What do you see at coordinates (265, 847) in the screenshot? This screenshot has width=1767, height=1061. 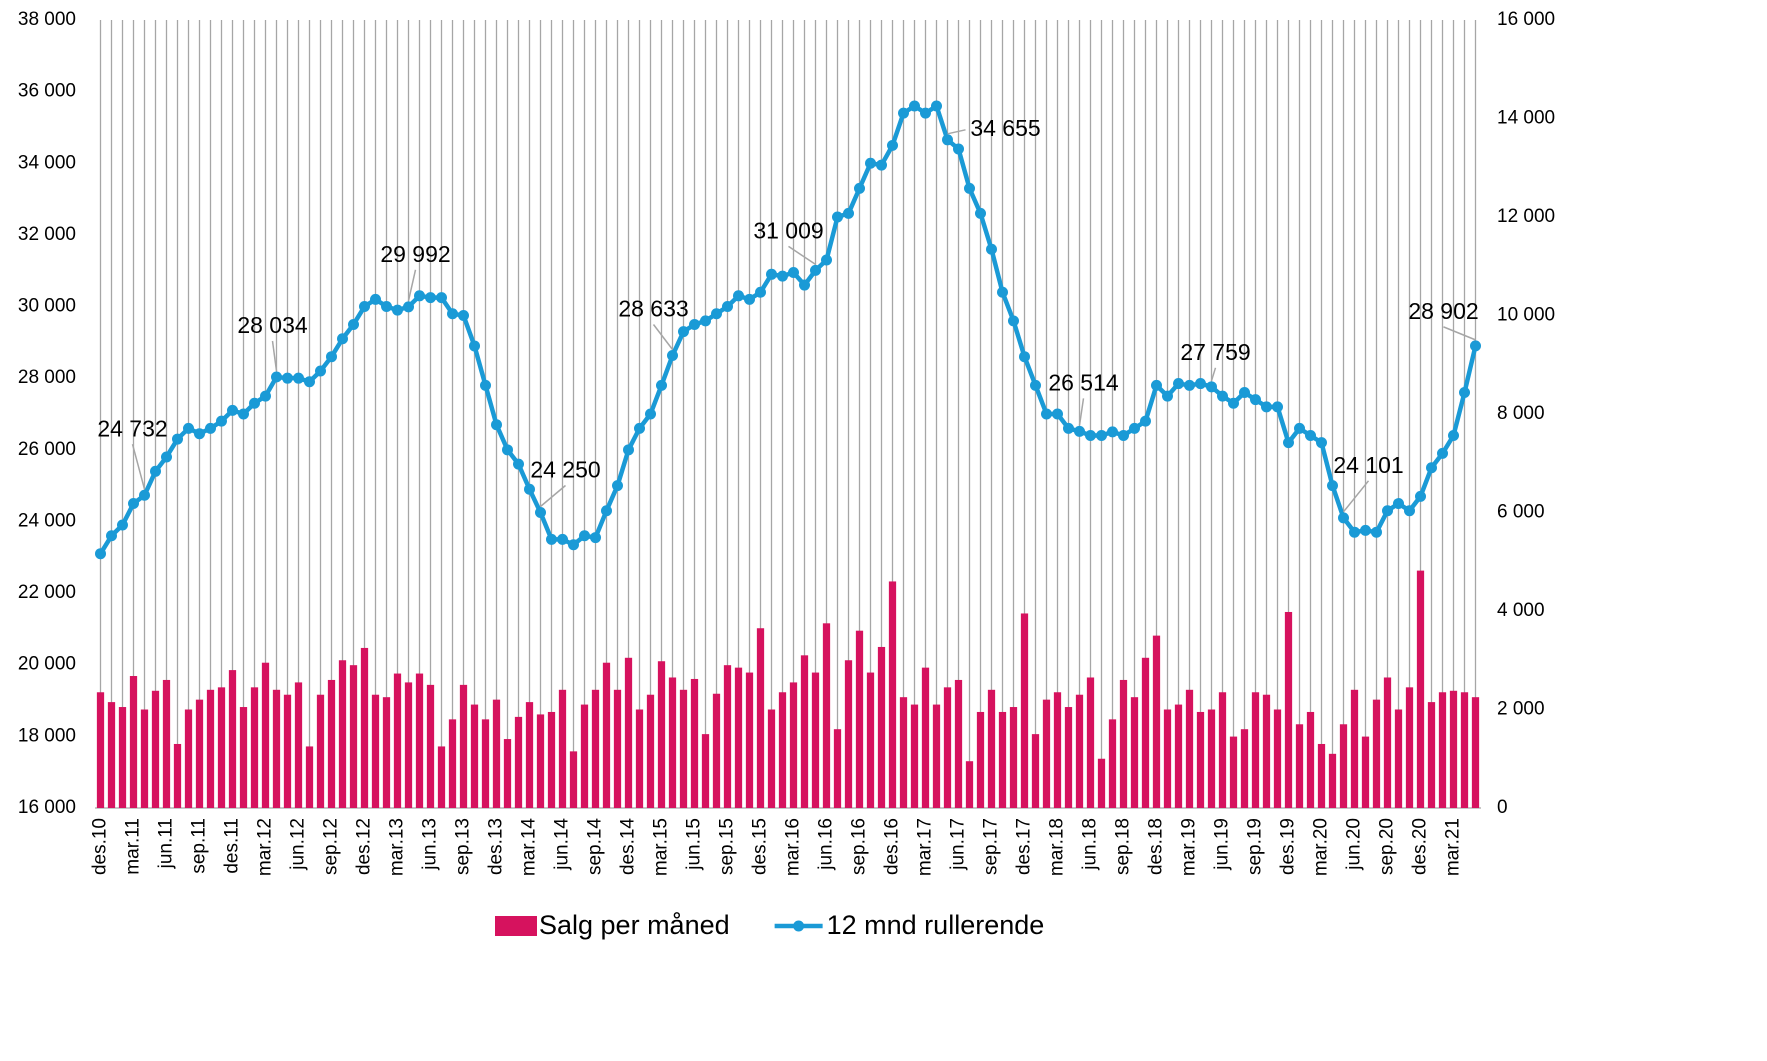 I see `x-tick-label: mar.12` at bounding box center [265, 847].